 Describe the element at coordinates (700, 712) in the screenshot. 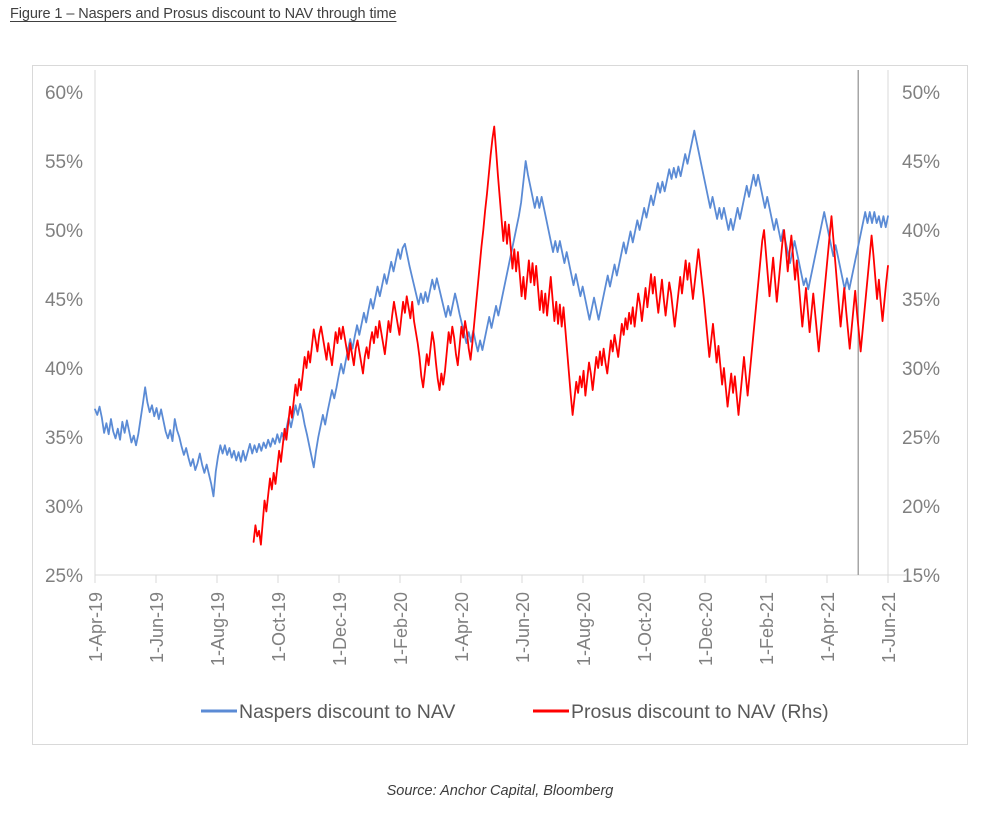

I see `legend-label: Prosus discount to NAV (Rhs)` at that location.